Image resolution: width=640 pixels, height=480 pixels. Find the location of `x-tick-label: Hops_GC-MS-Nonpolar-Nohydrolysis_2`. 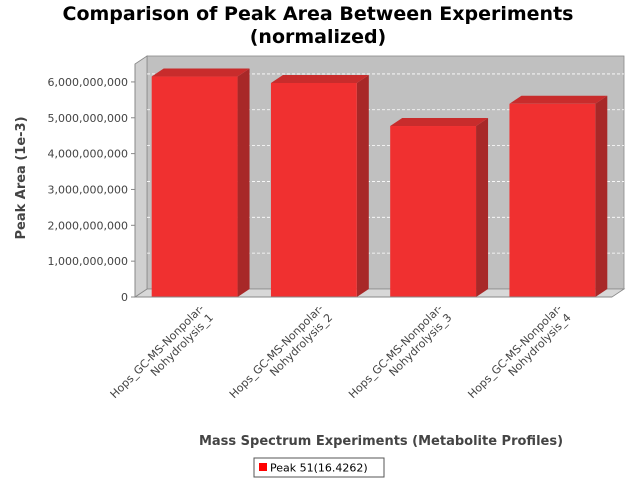

x-tick-label: Hops_GC-MS-Nonpolar-Nohydrolysis_2 is located at coordinates (281, 356).